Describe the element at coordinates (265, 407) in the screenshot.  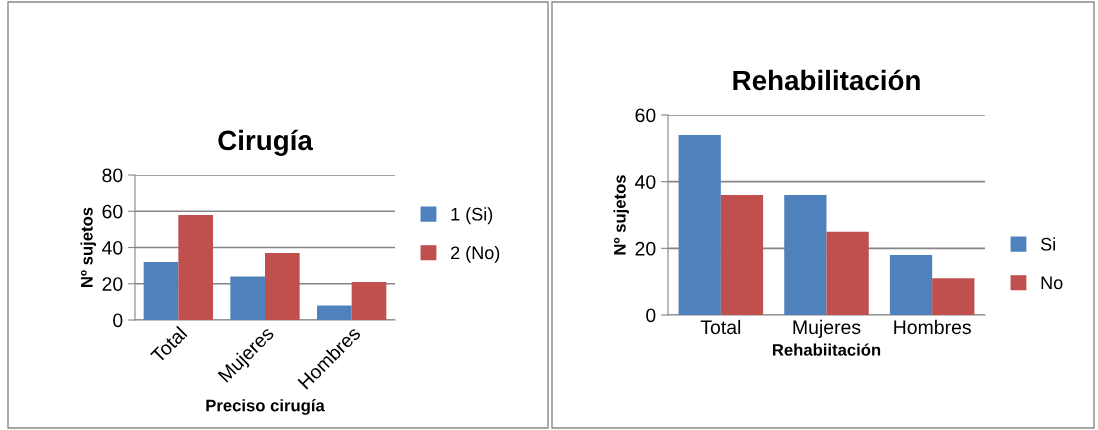
I see `x-axis-title: Preciso cirugía` at that location.